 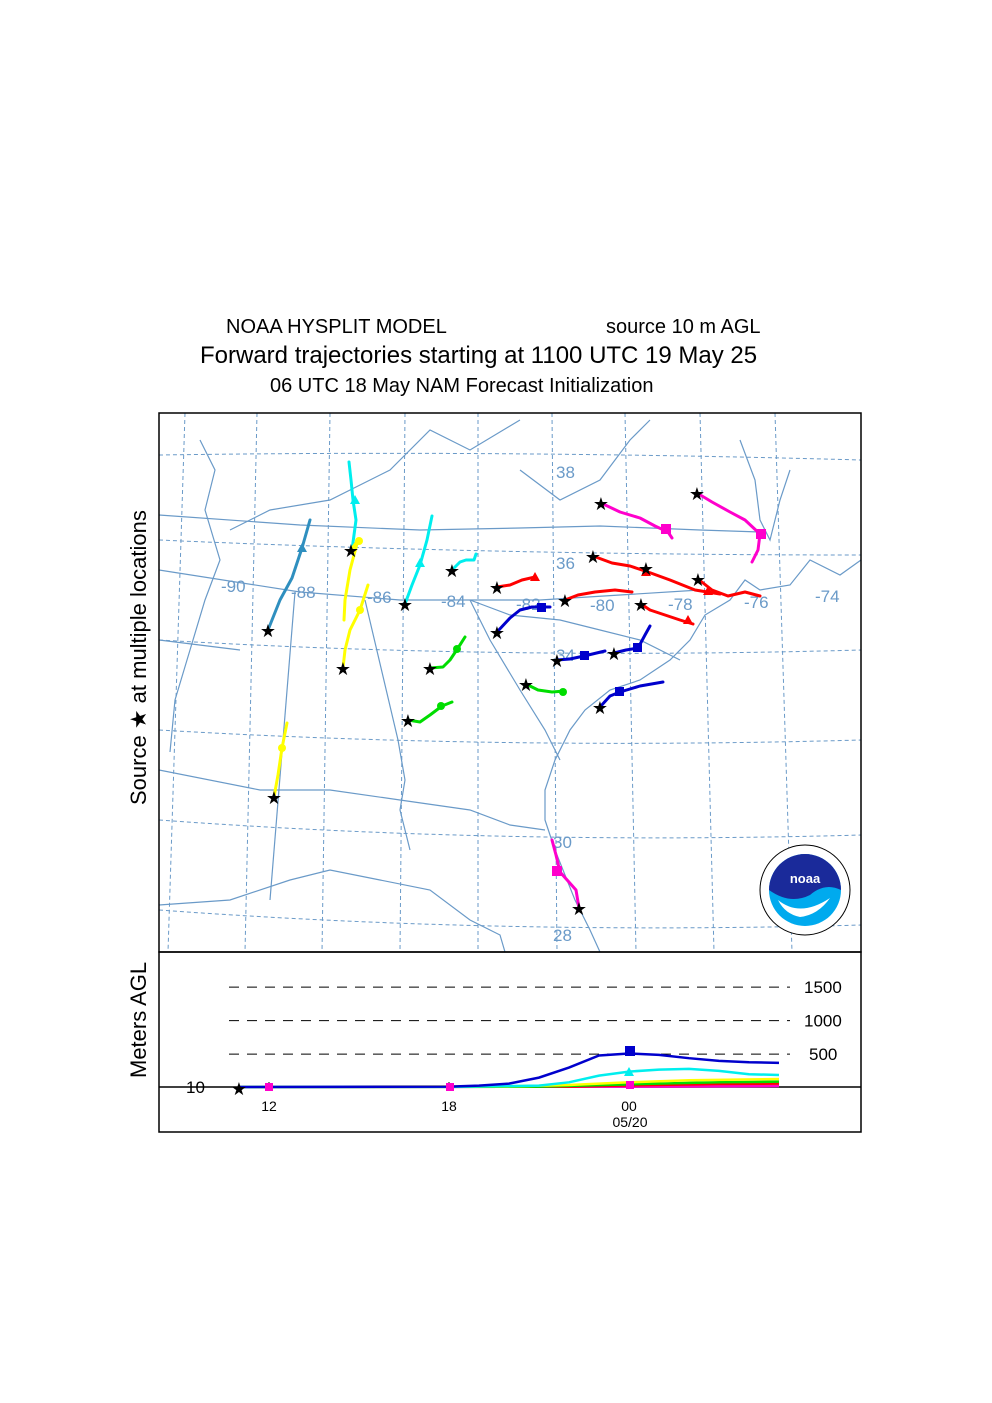 I want to click on source-height-title: source 10 m AGL, so click(x=683, y=327).